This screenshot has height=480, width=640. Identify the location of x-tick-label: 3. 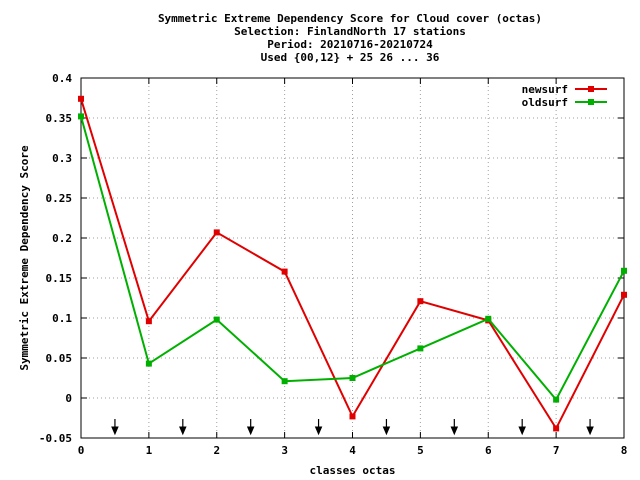
(284, 450).